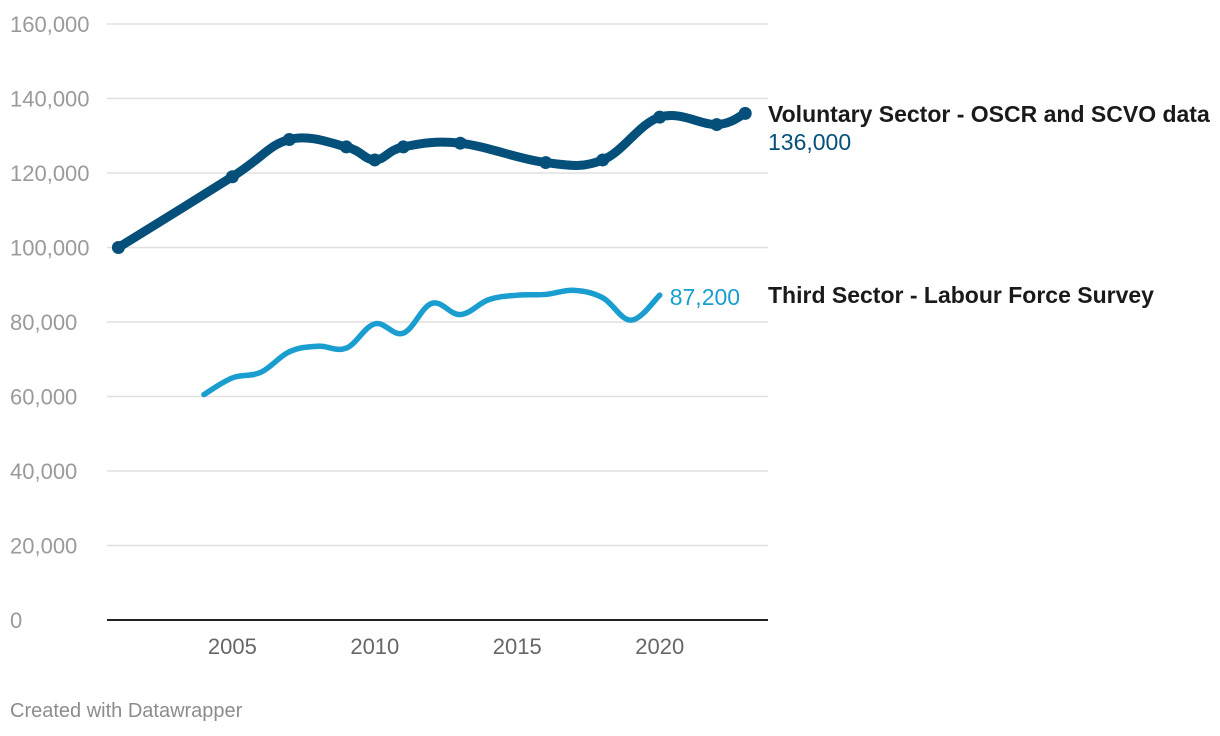 This screenshot has width=1220, height=736. What do you see at coordinates (232, 646) in the screenshot?
I see `x-tick-label: 2005` at bounding box center [232, 646].